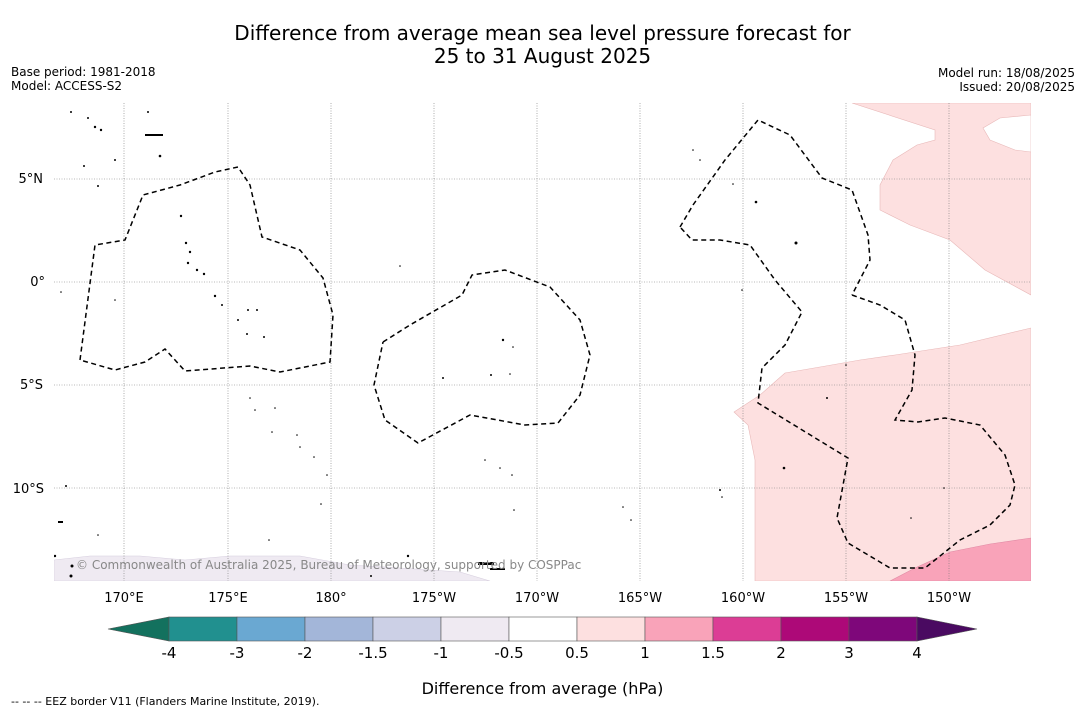 This screenshot has width=1085, height=713. What do you see at coordinates (330, 598) in the screenshot?
I see `lon-label-180: 180°` at bounding box center [330, 598].